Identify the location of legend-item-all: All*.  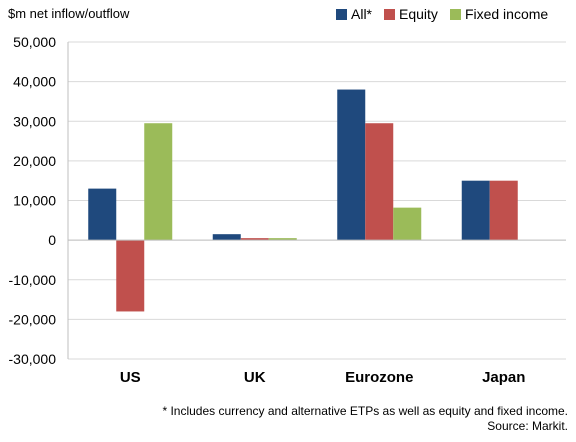
(354, 14).